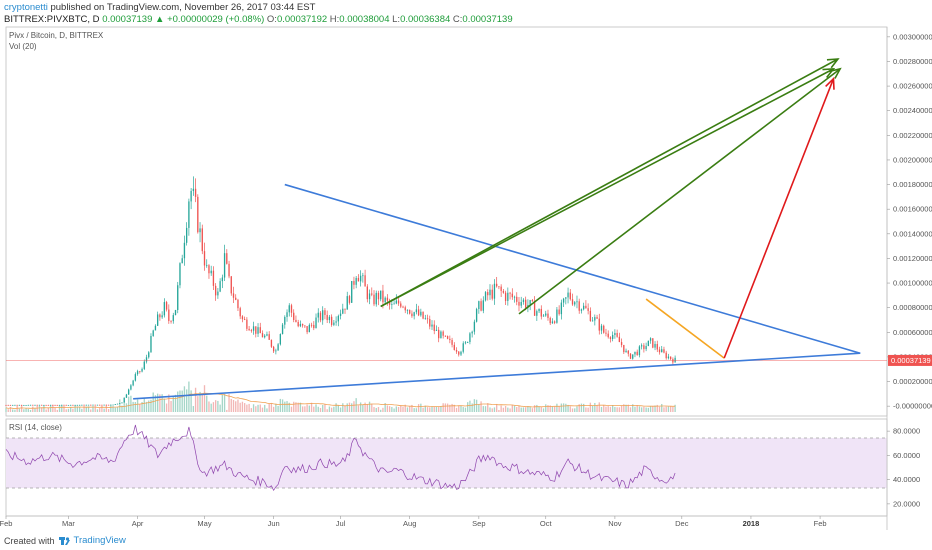 This screenshot has width=932, height=550. Describe the element at coordinates (340, 401) in the screenshot. I see `volume-ma-line` at that location.